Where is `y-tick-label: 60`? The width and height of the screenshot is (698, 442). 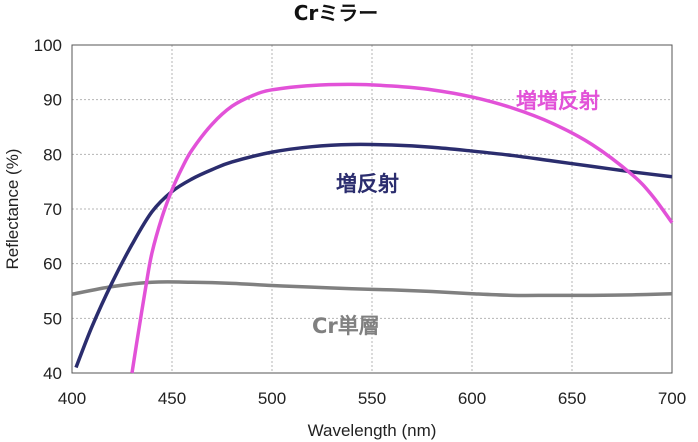
y-tick-label: 60 is located at coordinates (52, 264).